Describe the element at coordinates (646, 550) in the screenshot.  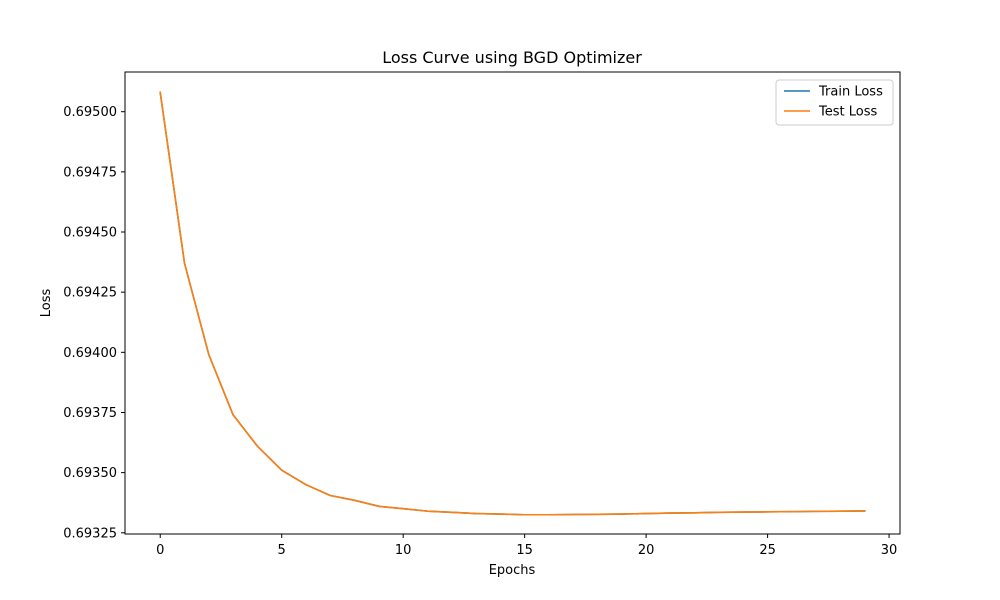
I see `x-tick-label: 20` at that location.